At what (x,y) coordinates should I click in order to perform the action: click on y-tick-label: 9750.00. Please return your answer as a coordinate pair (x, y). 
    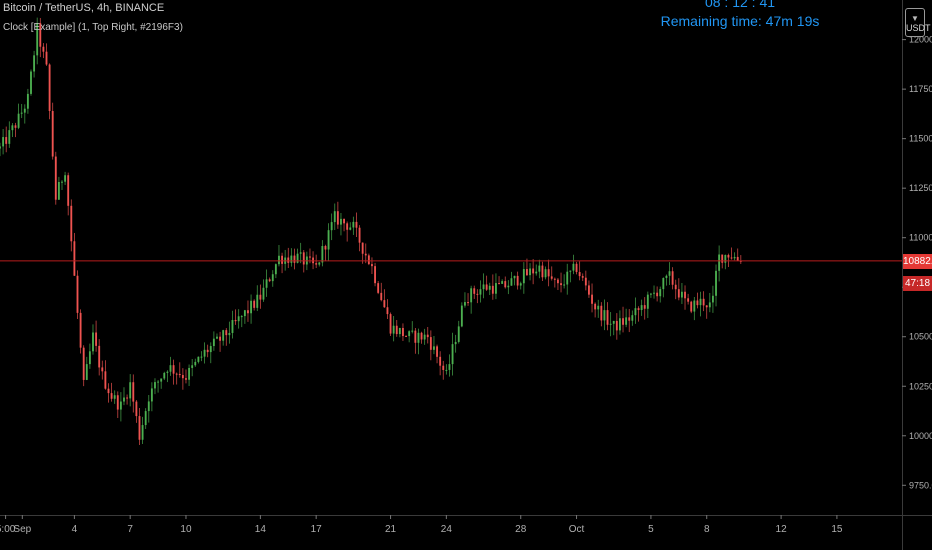
    Looking at the image, I should click on (920, 485).